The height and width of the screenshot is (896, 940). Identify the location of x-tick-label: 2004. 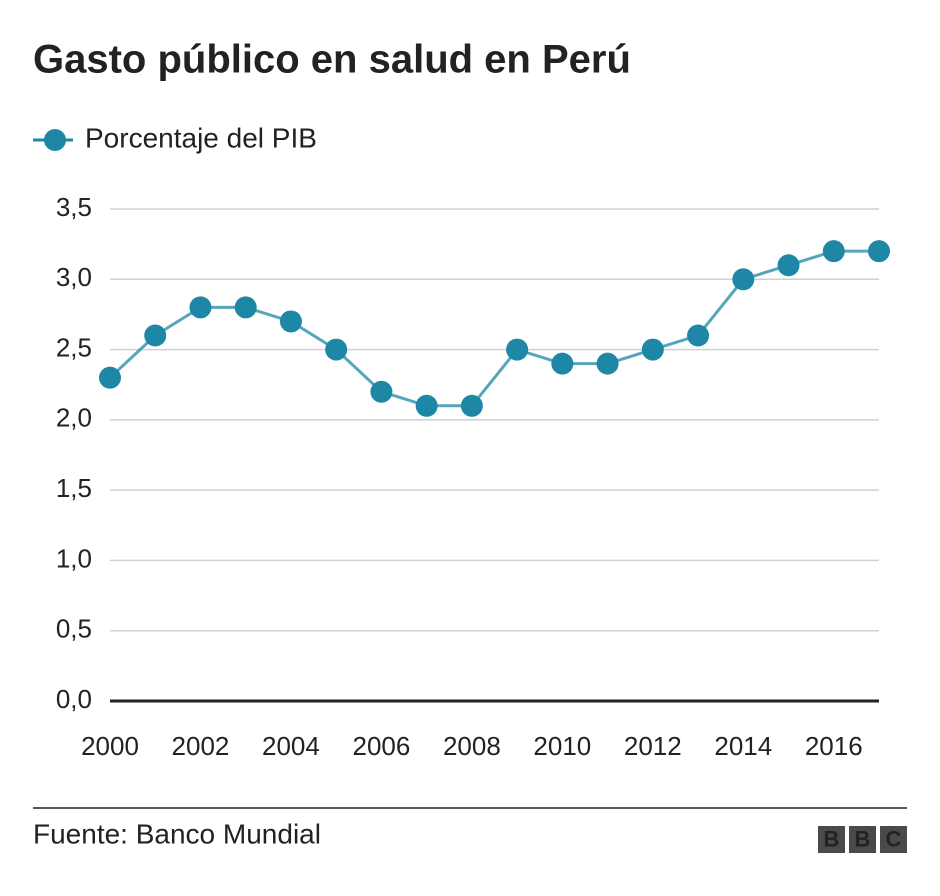
(291, 746).